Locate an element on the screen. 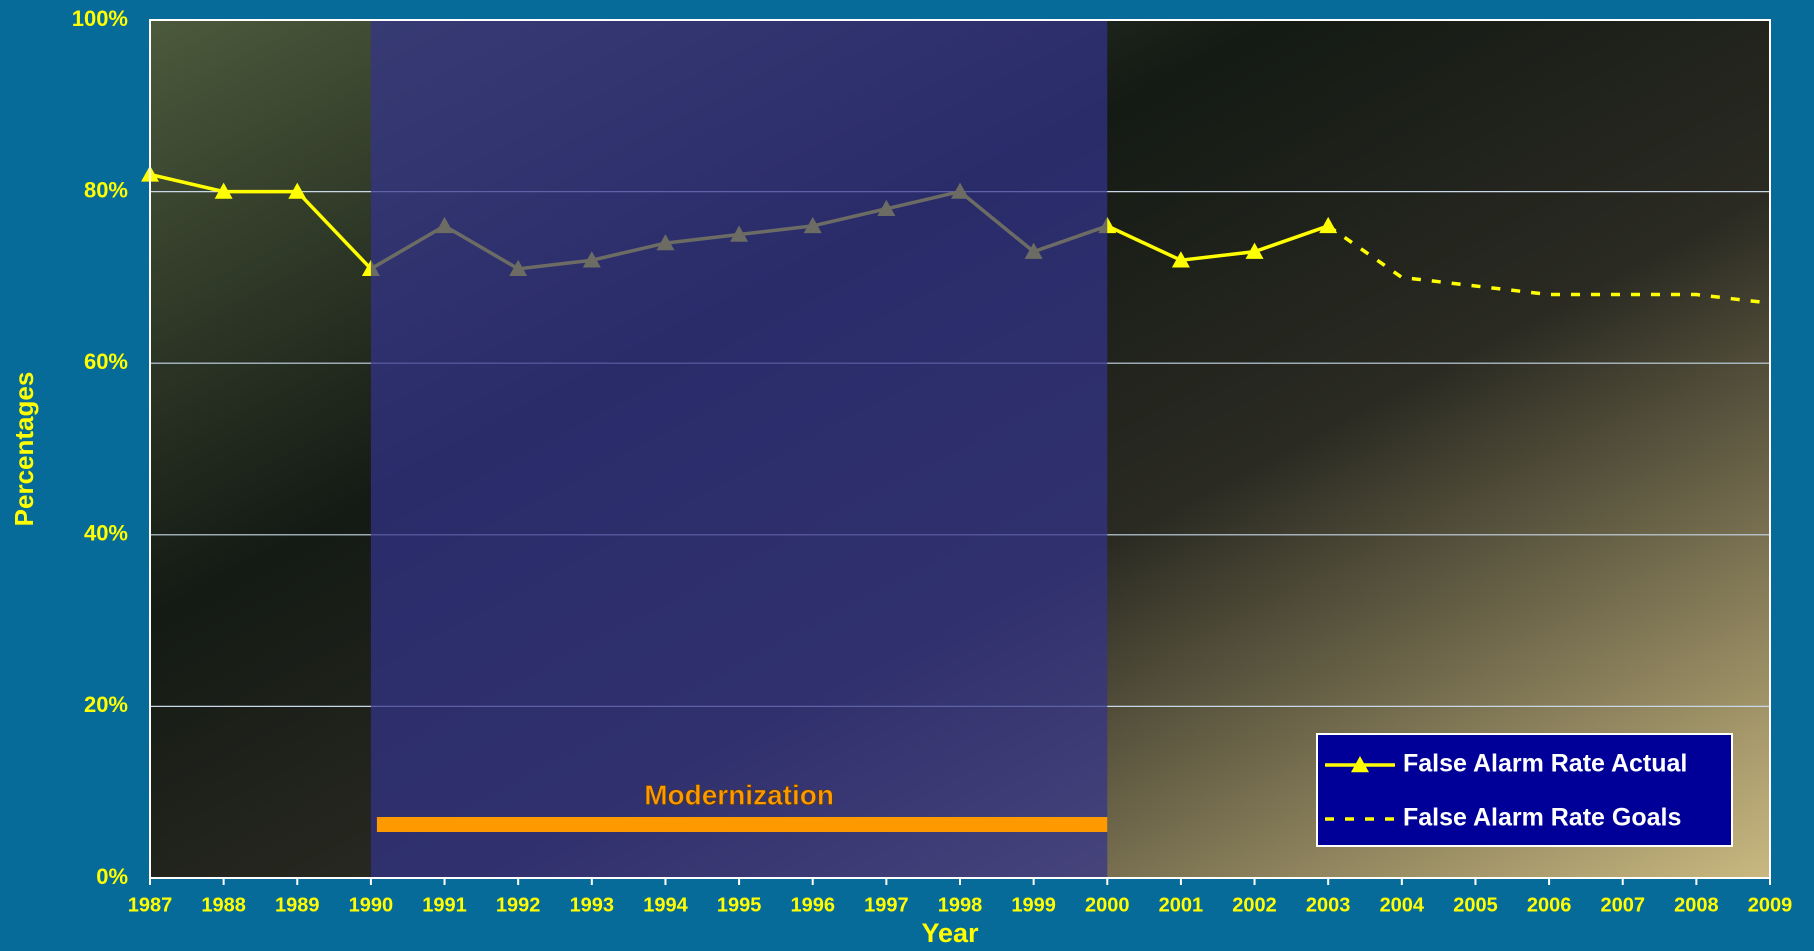 The height and width of the screenshot is (951, 1814). x-tick-label: 1997 is located at coordinates (886, 905).